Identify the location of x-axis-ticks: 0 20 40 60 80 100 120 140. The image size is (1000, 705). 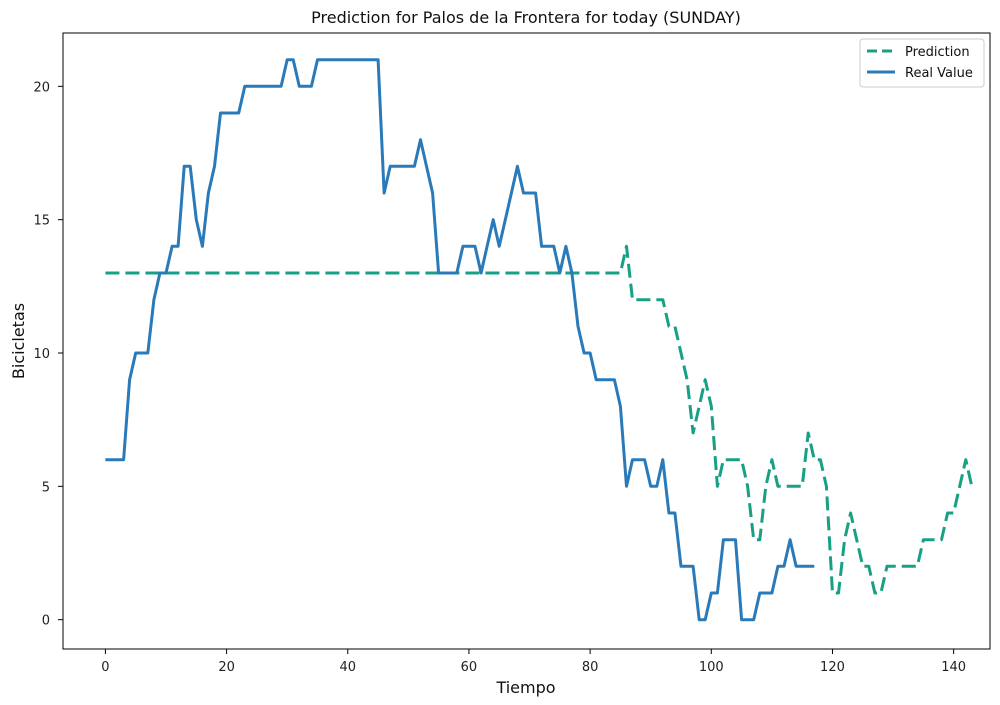
(533, 662).